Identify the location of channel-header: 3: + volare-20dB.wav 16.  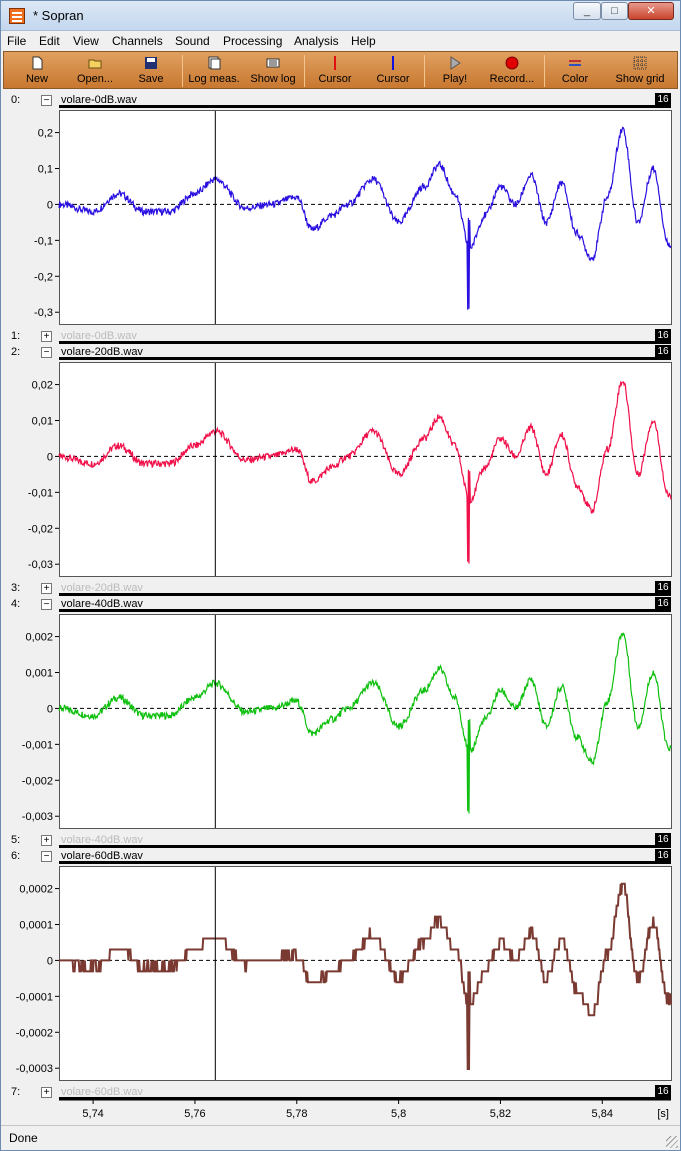
(341, 589).